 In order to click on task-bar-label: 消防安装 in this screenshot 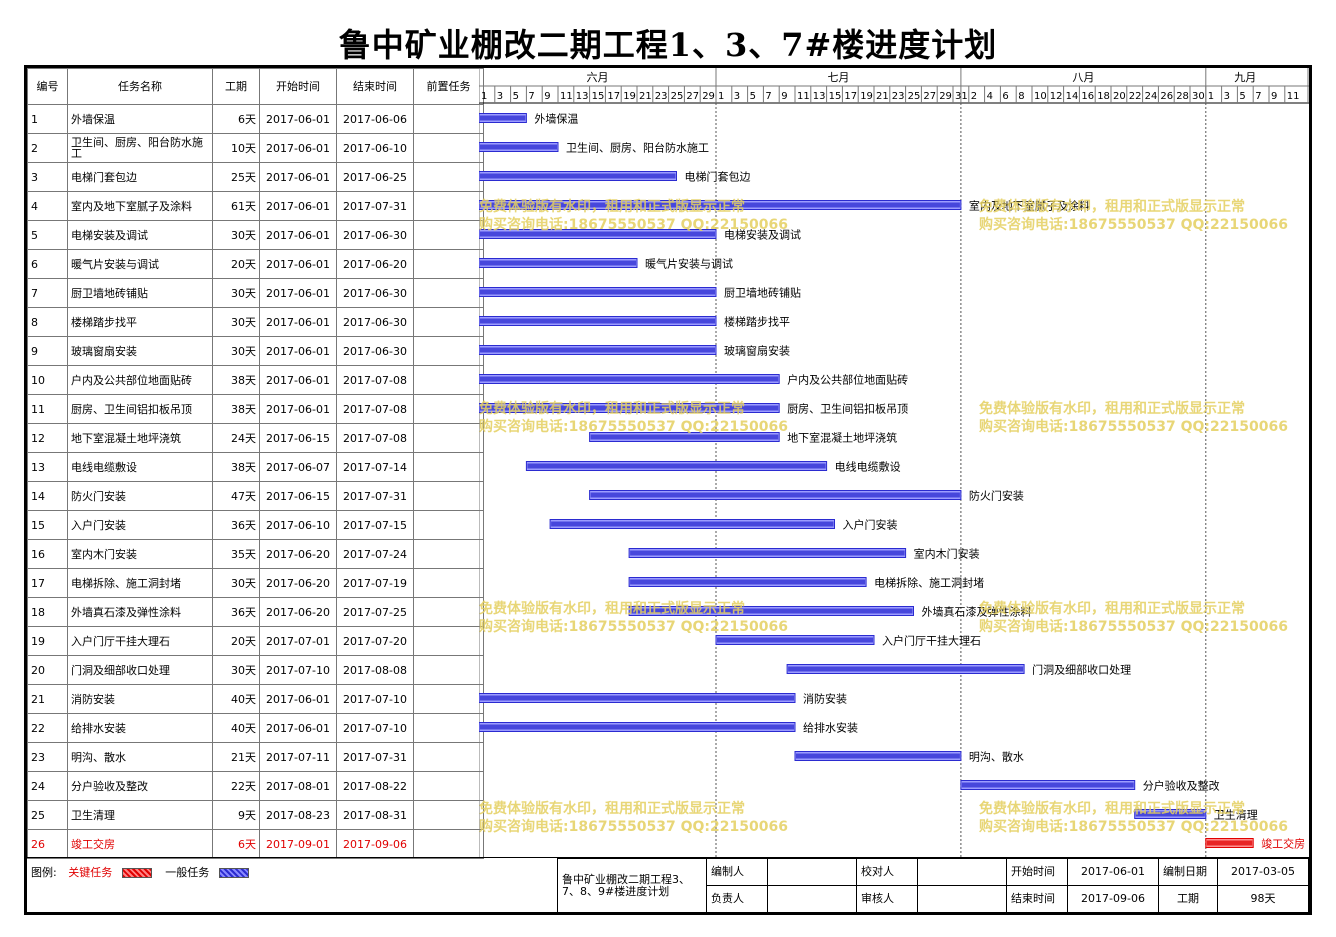, I will do `click(825, 699)`.